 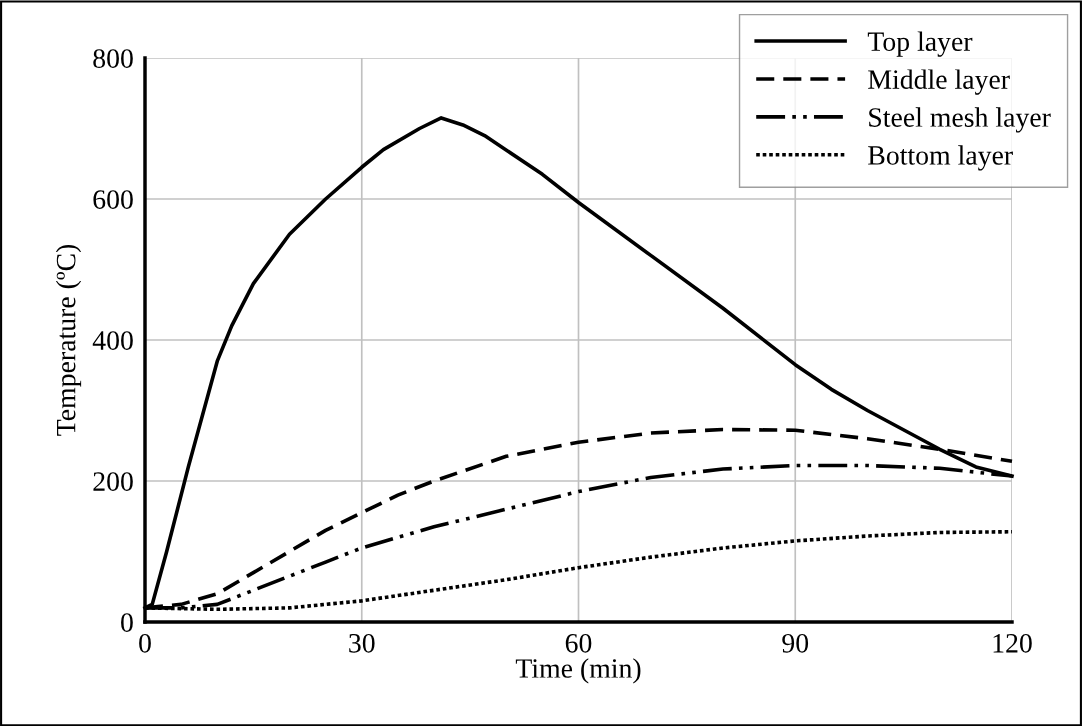 I want to click on y-tick-label: 800, so click(x=113, y=58).